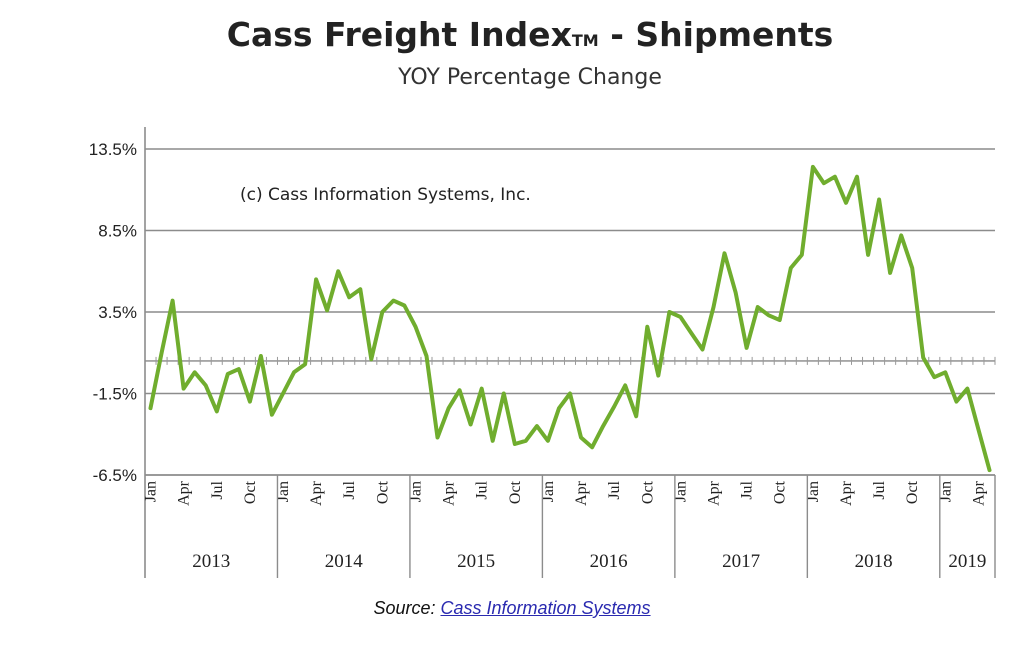  What do you see at coordinates (529, 77) in the screenshot?
I see `chart-subtitle: YOY Percentage Change` at bounding box center [529, 77].